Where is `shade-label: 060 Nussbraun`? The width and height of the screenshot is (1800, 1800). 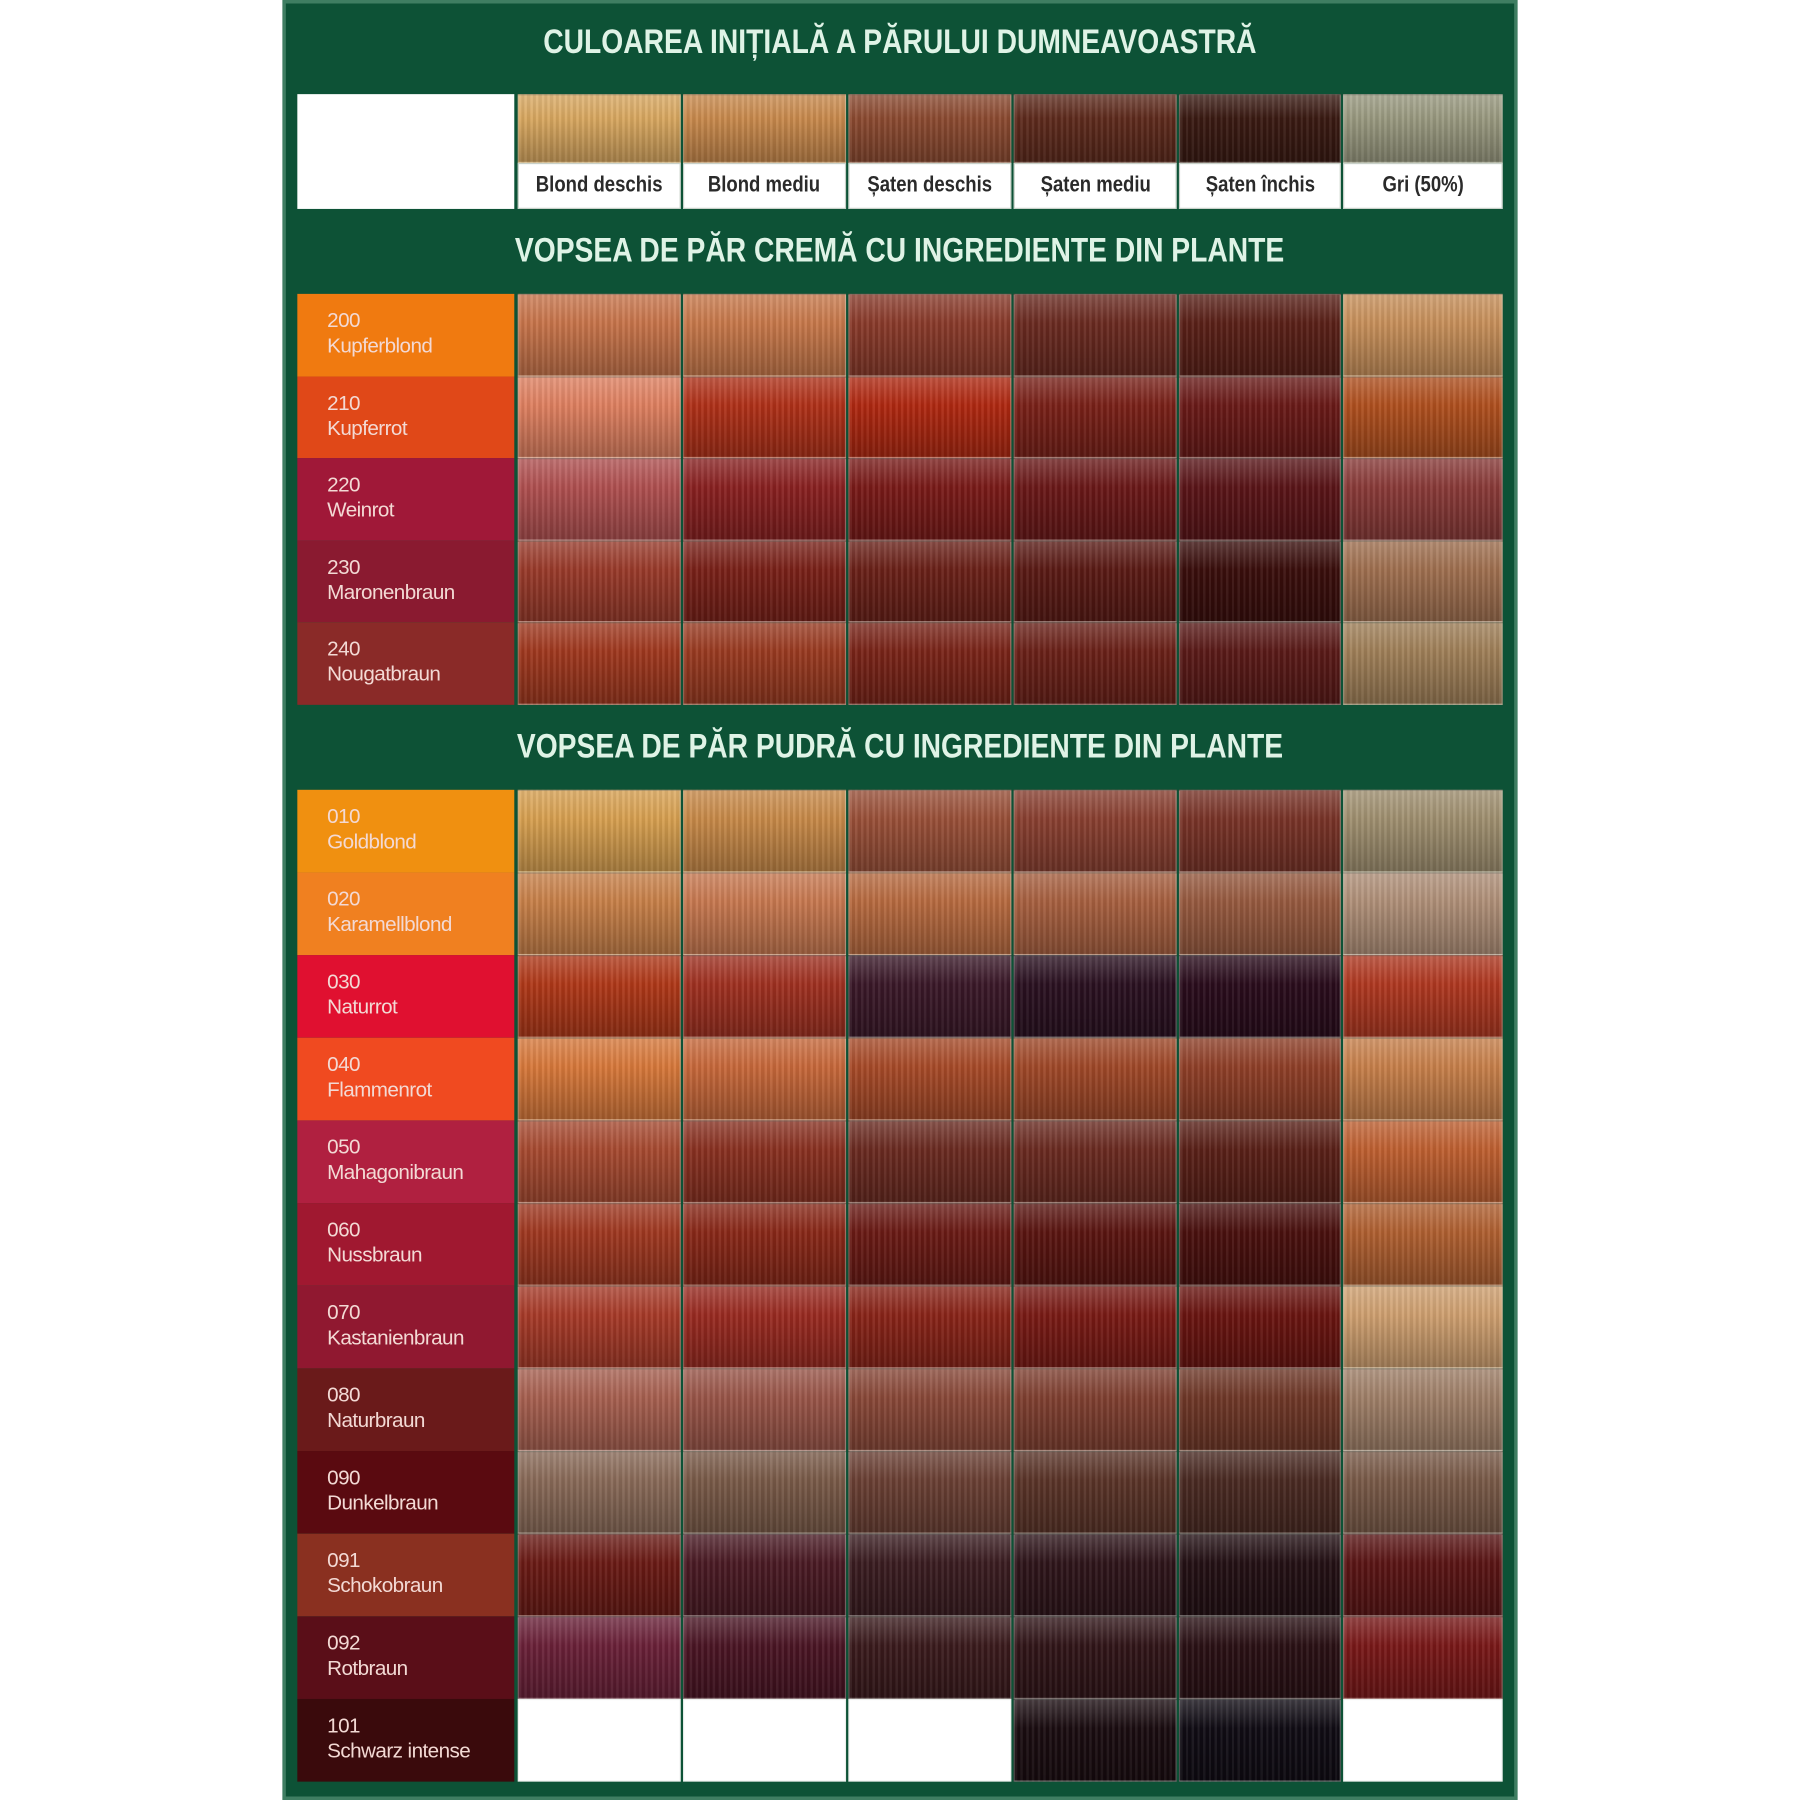 shade-label: 060 Nussbraun is located at coordinates (406, 1244).